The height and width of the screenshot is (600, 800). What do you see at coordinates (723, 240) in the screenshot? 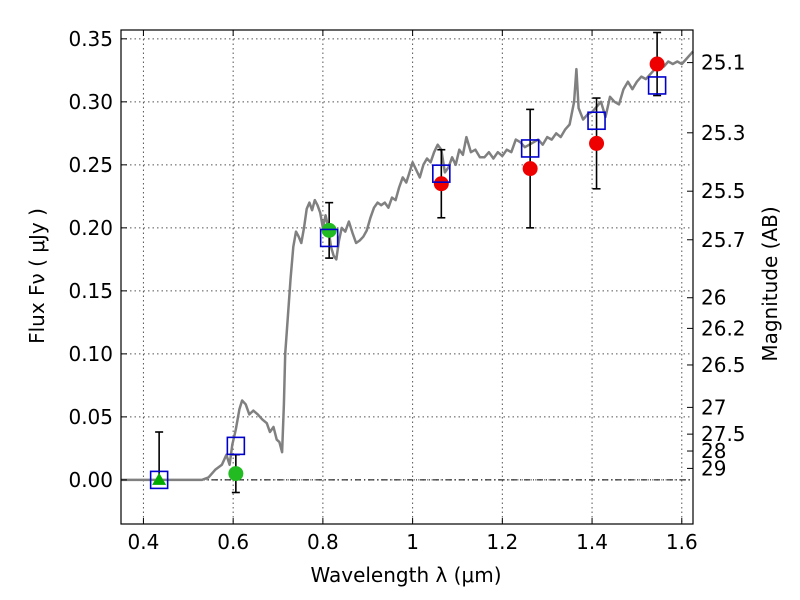
I see `magnitude-tick-label: 25.7` at bounding box center [723, 240].